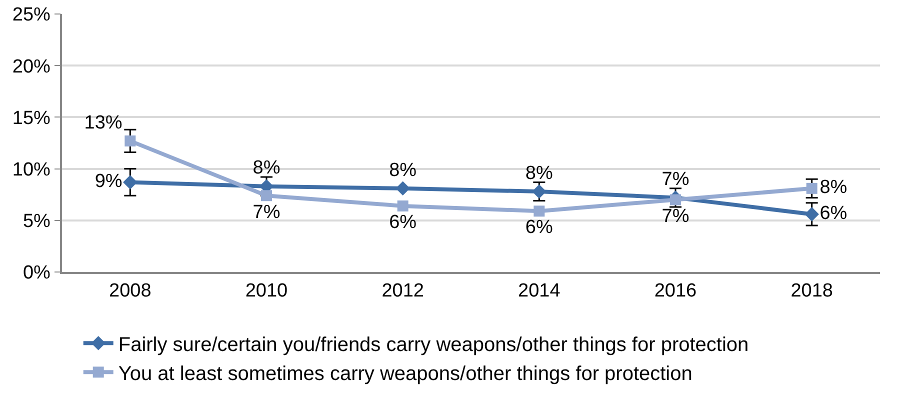 This screenshot has width=920, height=404. What do you see at coordinates (108, 181) in the screenshot?
I see `data-label: 9%` at bounding box center [108, 181].